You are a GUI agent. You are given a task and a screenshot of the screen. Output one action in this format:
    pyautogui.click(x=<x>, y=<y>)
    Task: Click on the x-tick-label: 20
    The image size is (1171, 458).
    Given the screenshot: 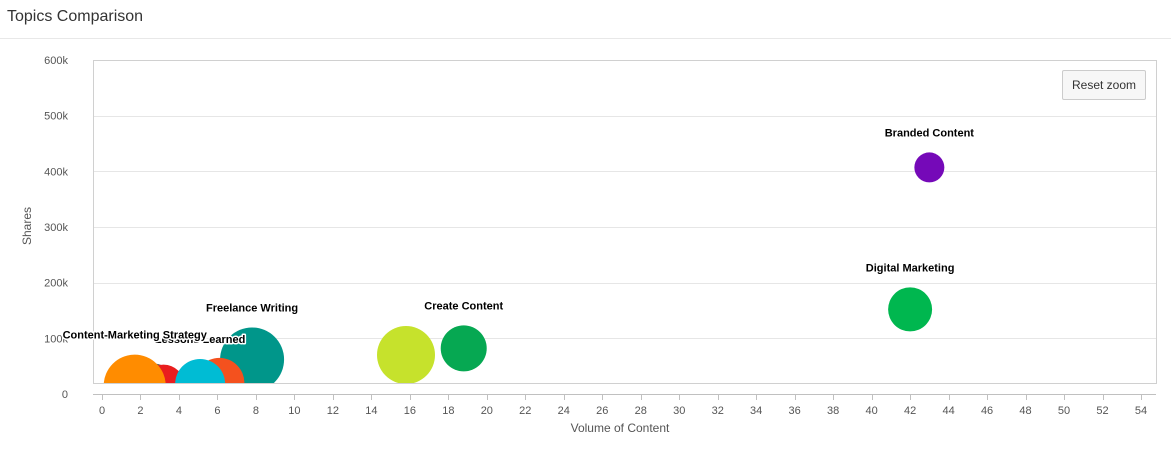 What is the action you would take?
    pyautogui.click(x=487, y=411)
    